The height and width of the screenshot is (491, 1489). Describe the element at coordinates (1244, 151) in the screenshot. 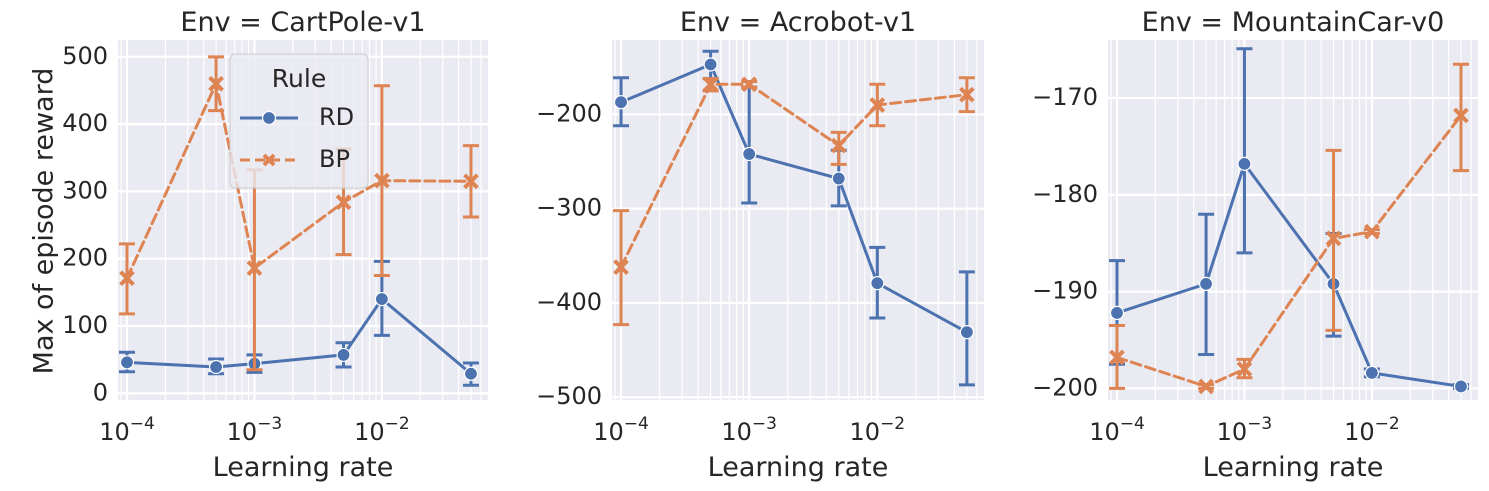

I see `error-bar` at that location.